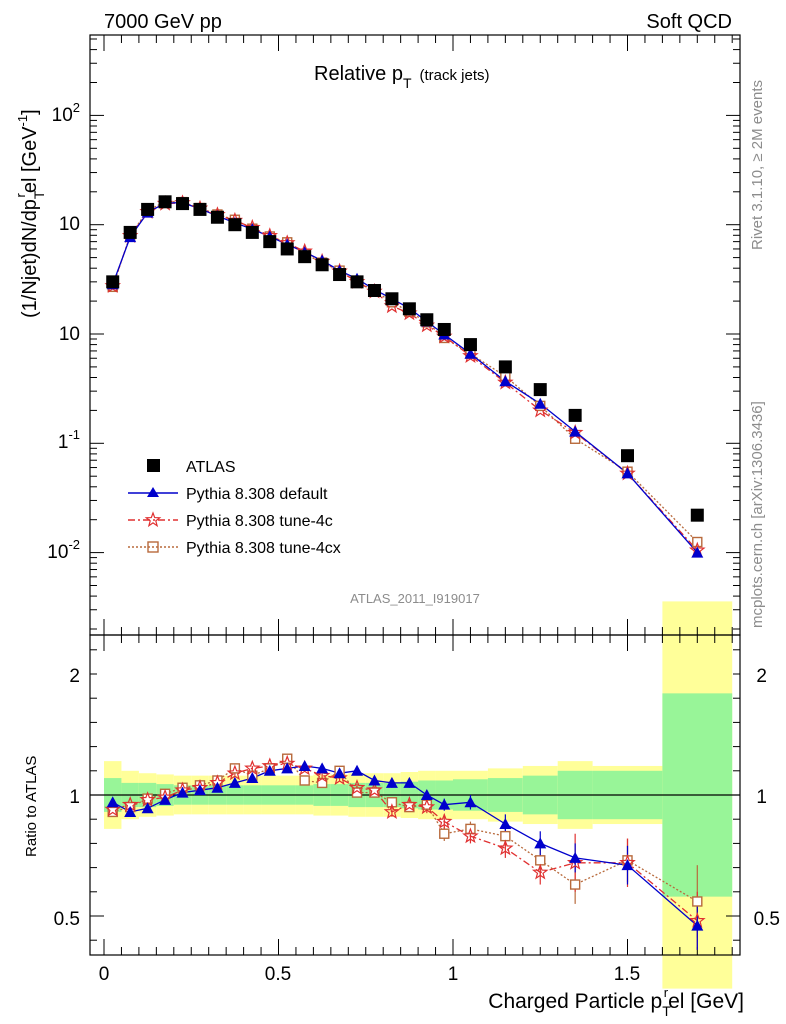 The height and width of the screenshot is (1024, 786). Describe the element at coordinates (757, 514) in the screenshot. I see `mcplots-label: mcplots.cern.ch [arXiv:1306.3436]` at that location.